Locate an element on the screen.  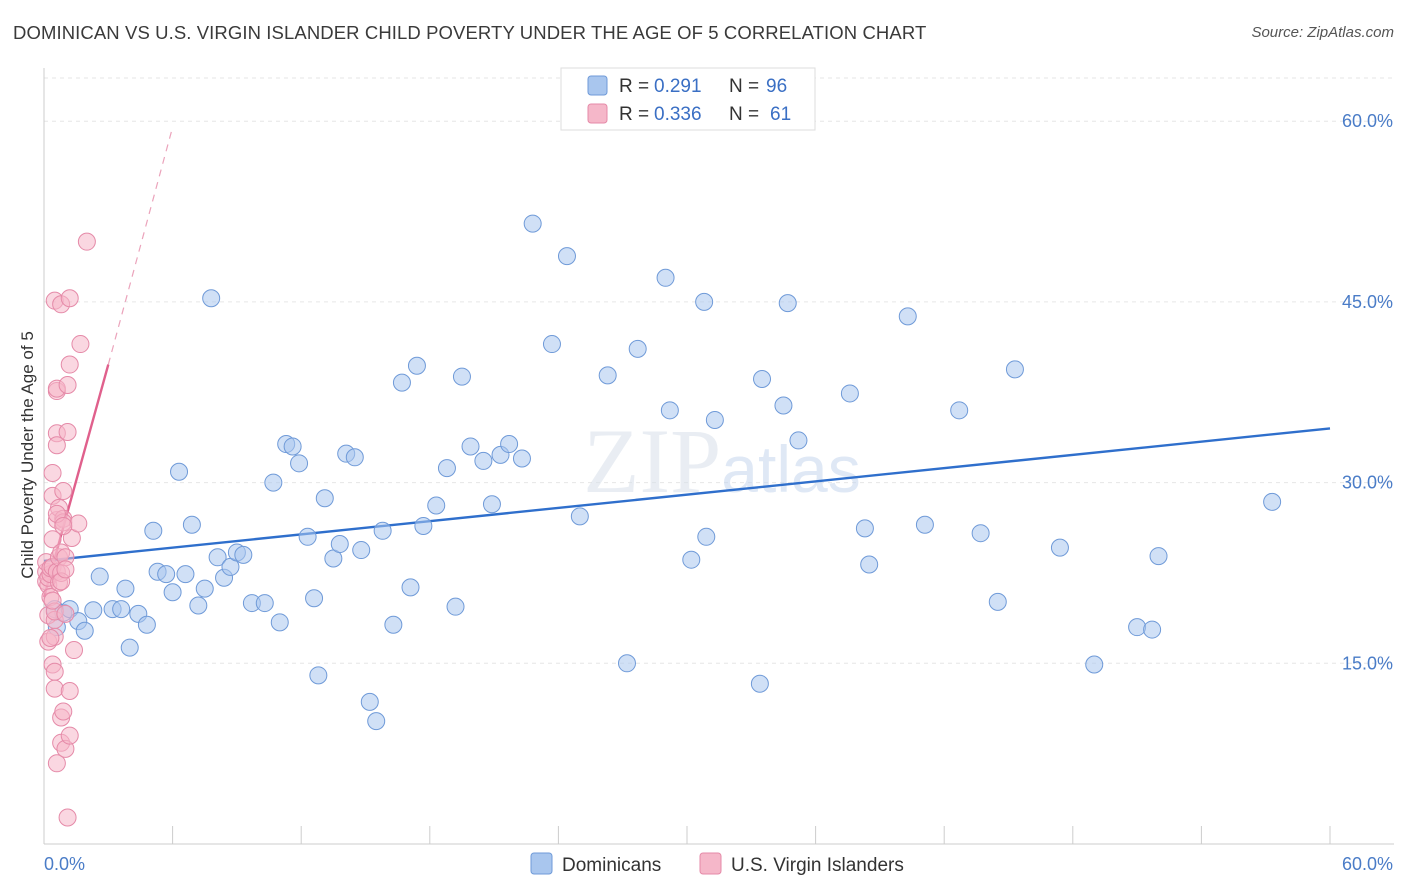
legend: R = 0.291 N = 96 R = 0.336 N = 61 is located at coordinates (688, 99).